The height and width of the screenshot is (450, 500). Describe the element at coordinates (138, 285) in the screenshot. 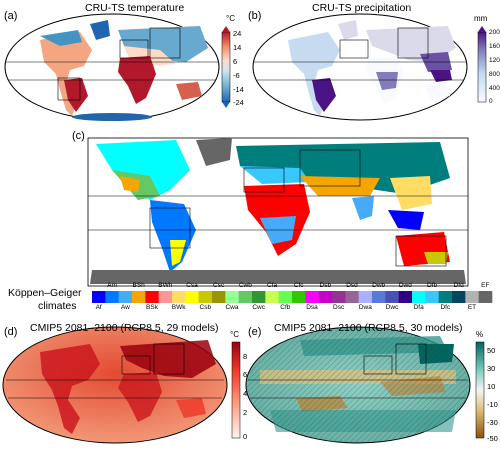

I see `koppen-label: BSh` at that location.